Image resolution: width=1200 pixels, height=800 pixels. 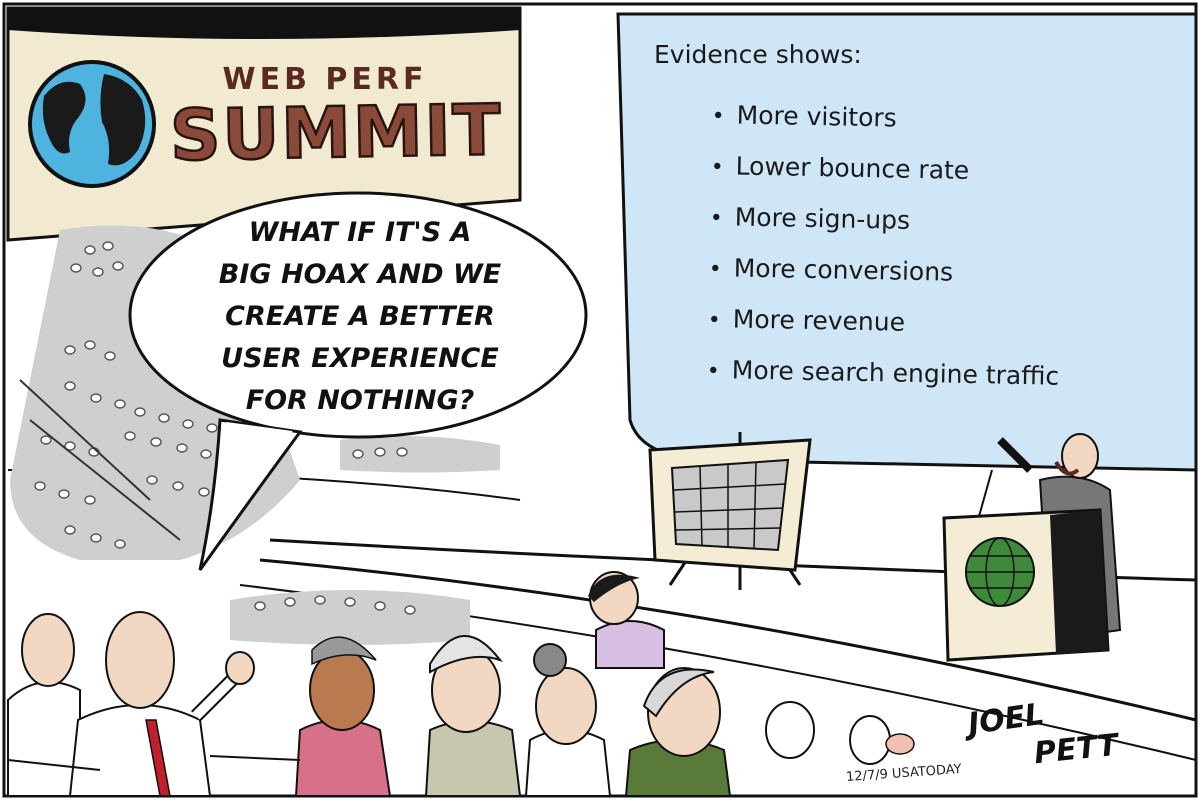 What do you see at coordinates (887, 129) in the screenshot?
I see `slide-bullet: More visitors` at bounding box center [887, 129].